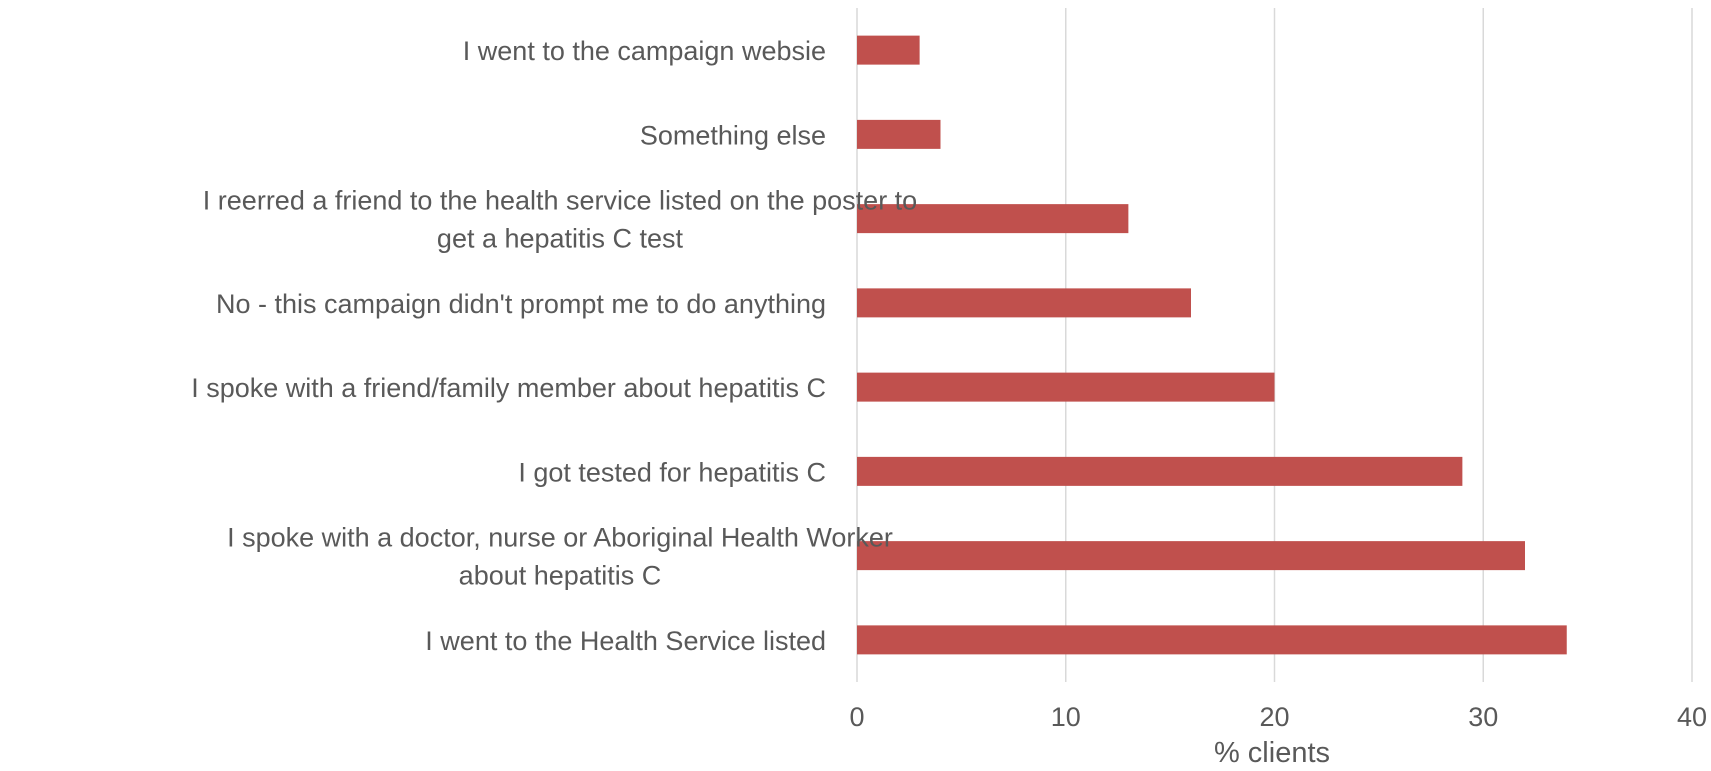 Image resolution: width=1711 pixels, height=771 pixels. What do you see at coordinates (856, 717) in the screenshot?
I see `x-tick-label-0: 0` at bounding box center [856, 717].